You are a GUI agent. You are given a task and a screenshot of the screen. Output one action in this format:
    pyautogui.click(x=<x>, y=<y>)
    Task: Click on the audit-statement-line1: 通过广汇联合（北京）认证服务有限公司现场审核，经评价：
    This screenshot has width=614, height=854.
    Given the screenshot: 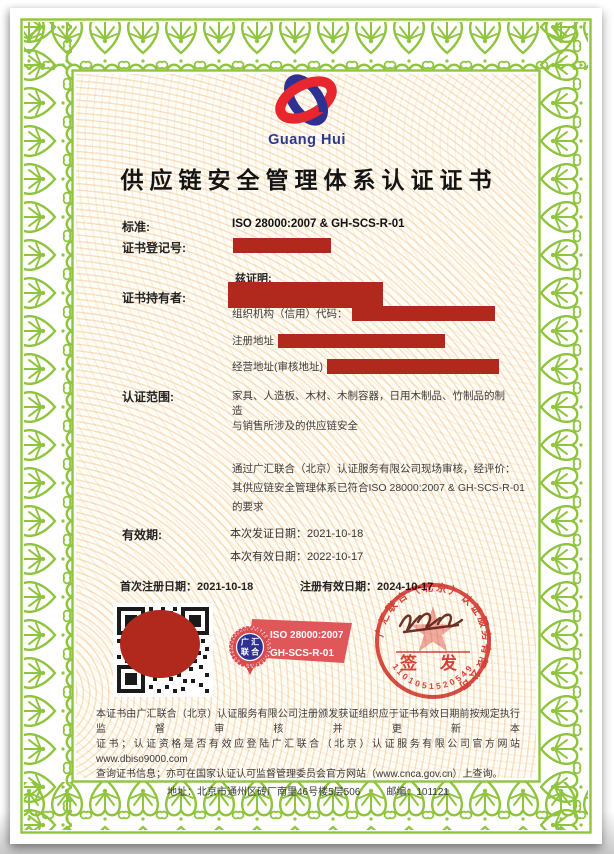 What is the action you would take?
    pyautogui.click(x=374, y=469)
    